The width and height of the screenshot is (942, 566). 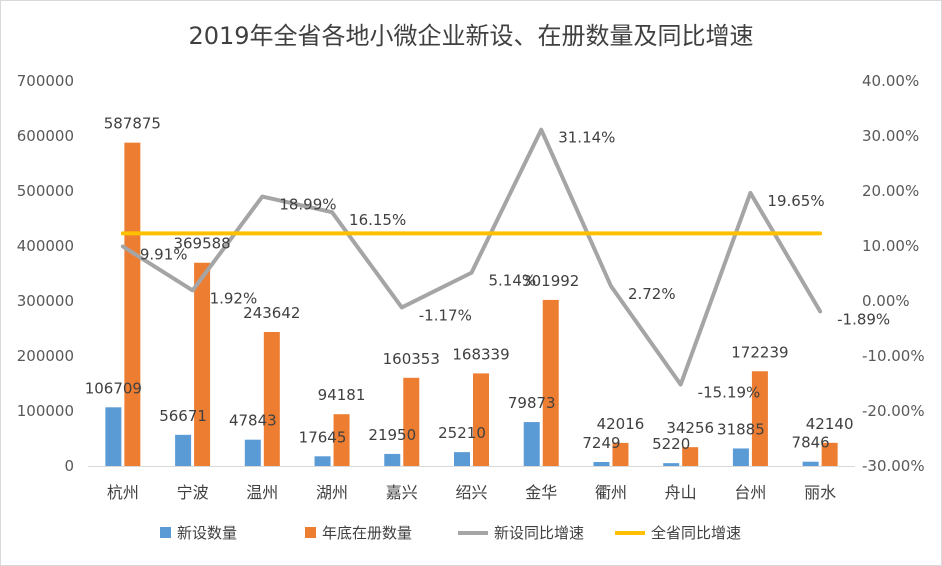 I want to click on data-label-new: 31885, so click(x=741, y=429).